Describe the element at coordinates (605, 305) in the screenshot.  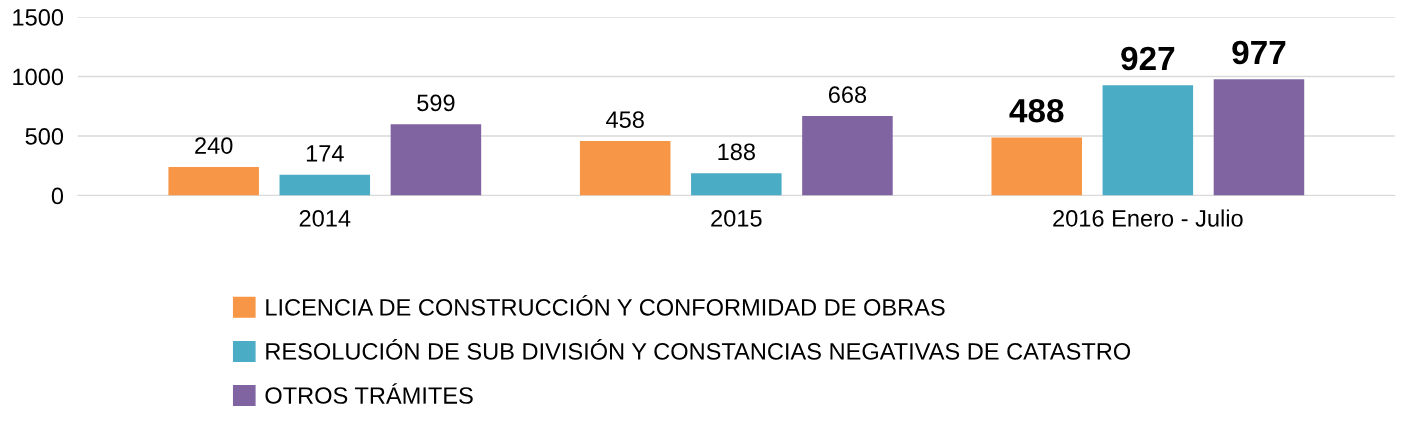
I see `legend-label: LICENCIA DE CONSTRUCCIÓN Y CONFORMIDAD DE OBRAS` at that location.